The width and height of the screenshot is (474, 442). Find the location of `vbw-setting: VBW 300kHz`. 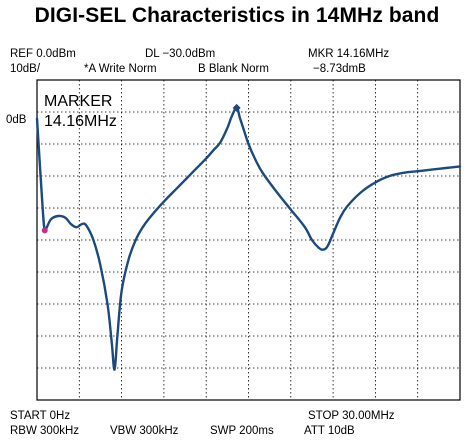

vbw-setting: VBW 300kHz is located at coordinates (144, 431).